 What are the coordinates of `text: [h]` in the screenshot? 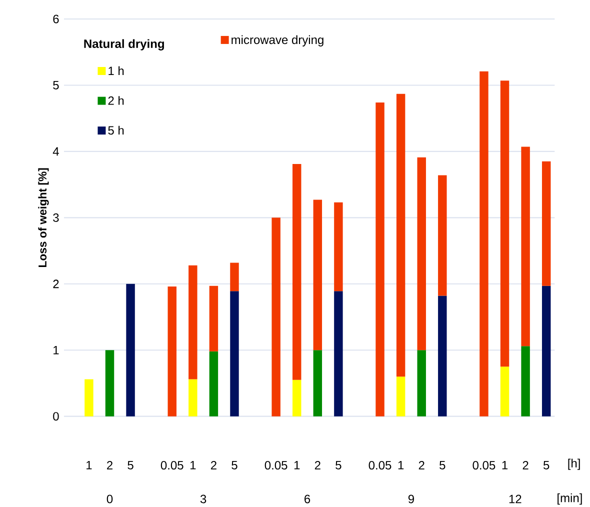 It's located at (574, 464).